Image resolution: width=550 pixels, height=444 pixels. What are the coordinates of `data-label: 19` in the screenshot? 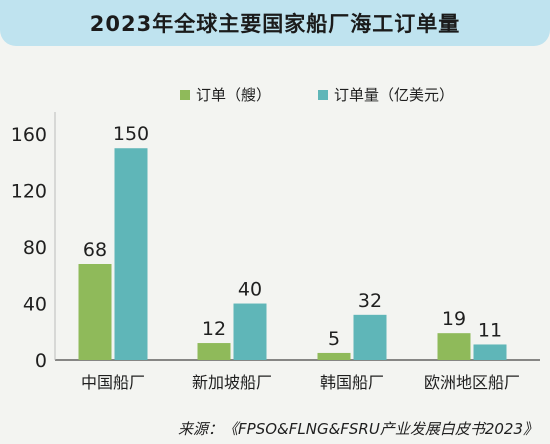 It's located at (454, 319).